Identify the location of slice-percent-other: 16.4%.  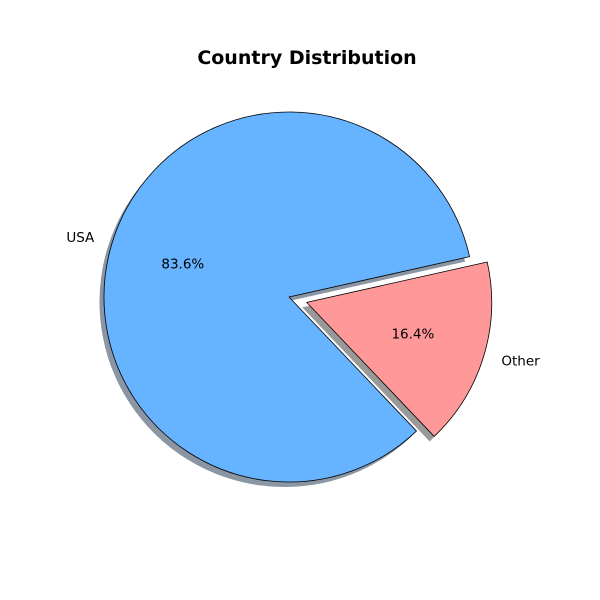
(412, 335).